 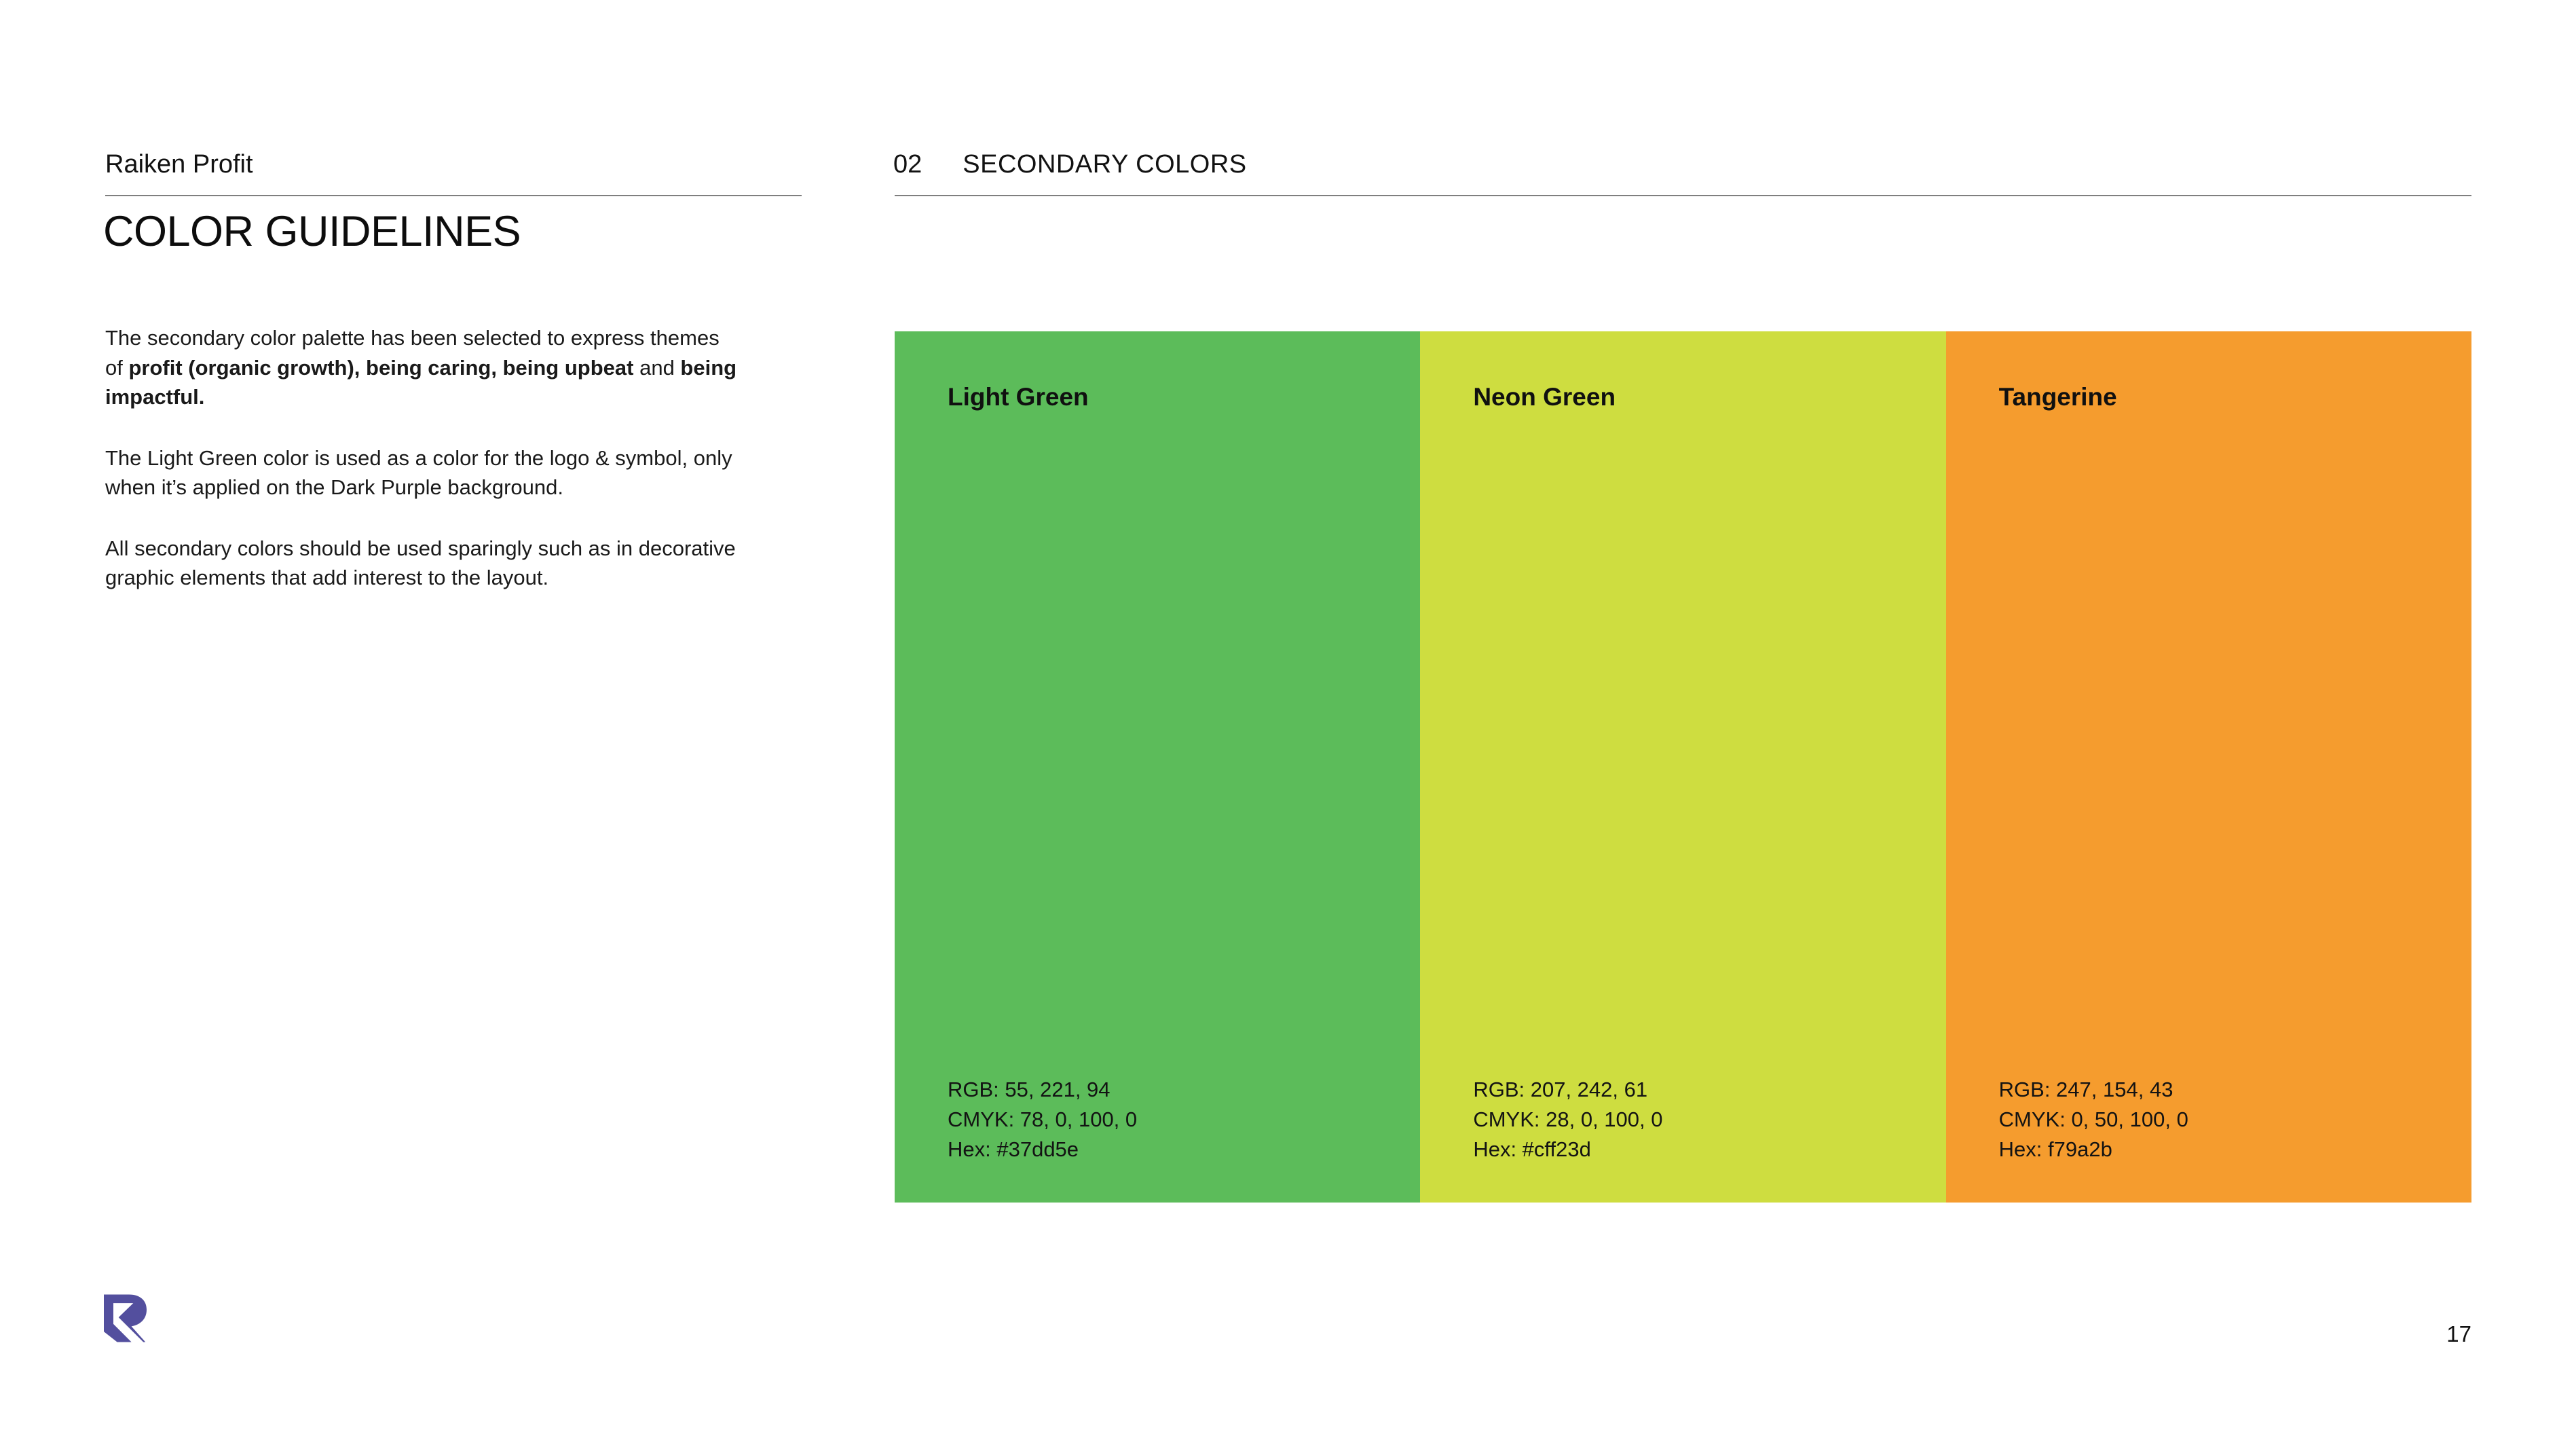 I want to click on swatch-hex-value: Hex: #37dd5e, so click(x=1014, y=1149).